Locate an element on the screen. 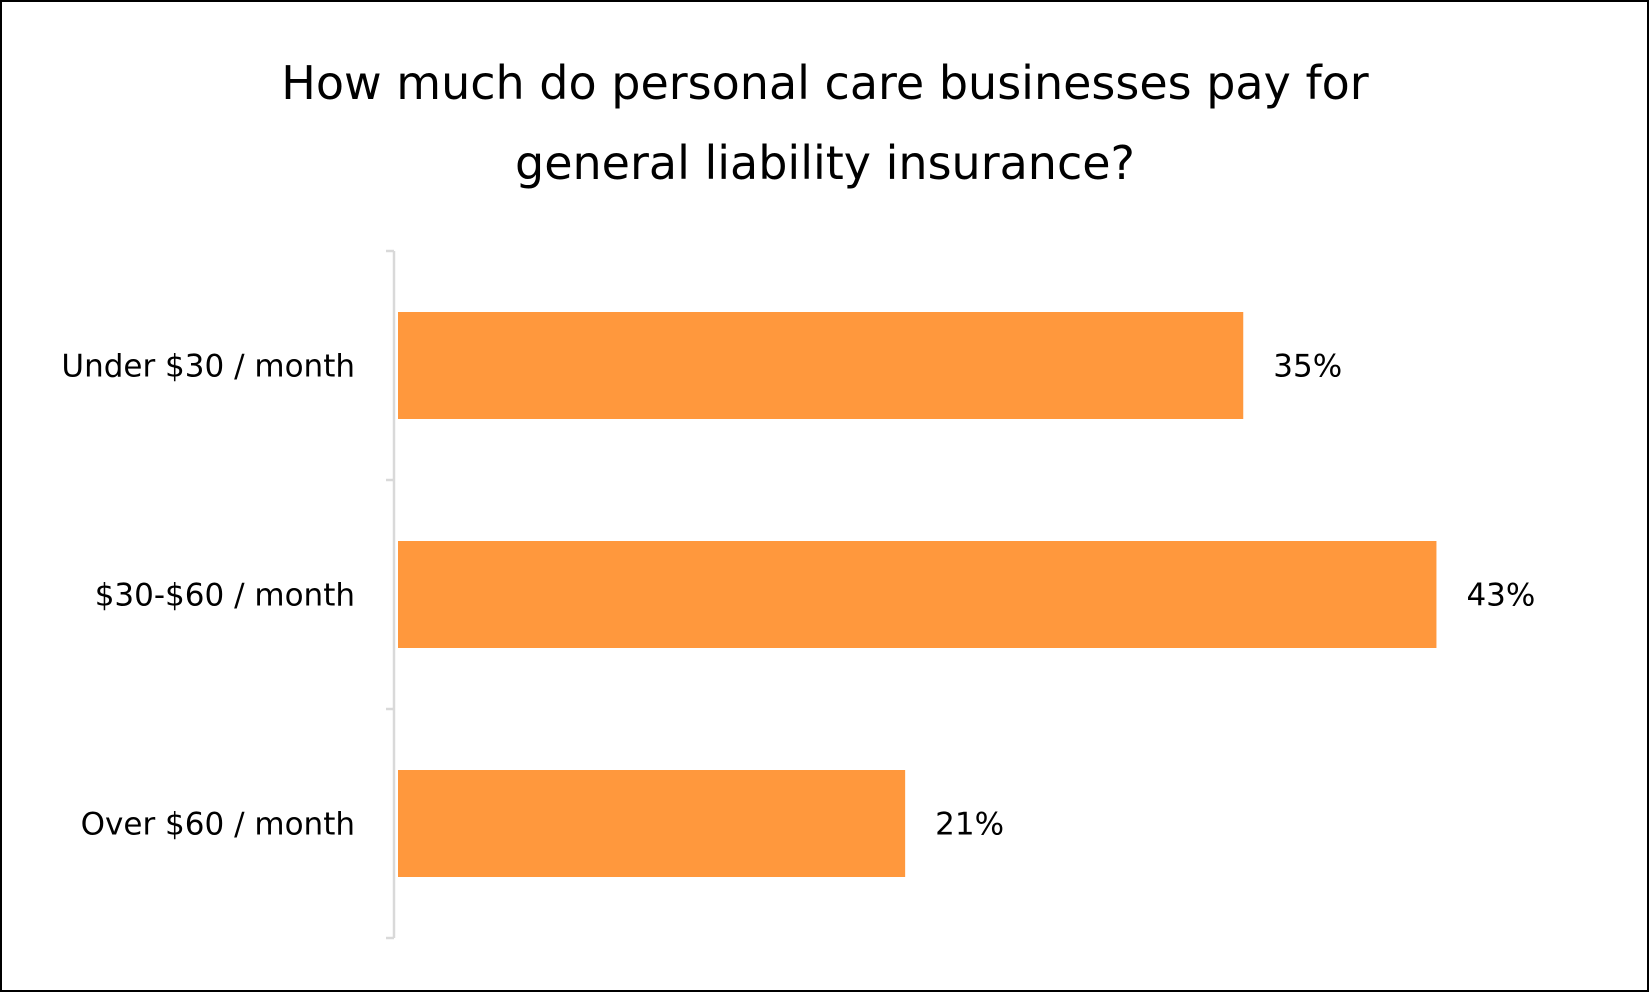 The height and width of the screenshot is (994, 1649). data-label: 43% is located at coordinates (1500, 596).